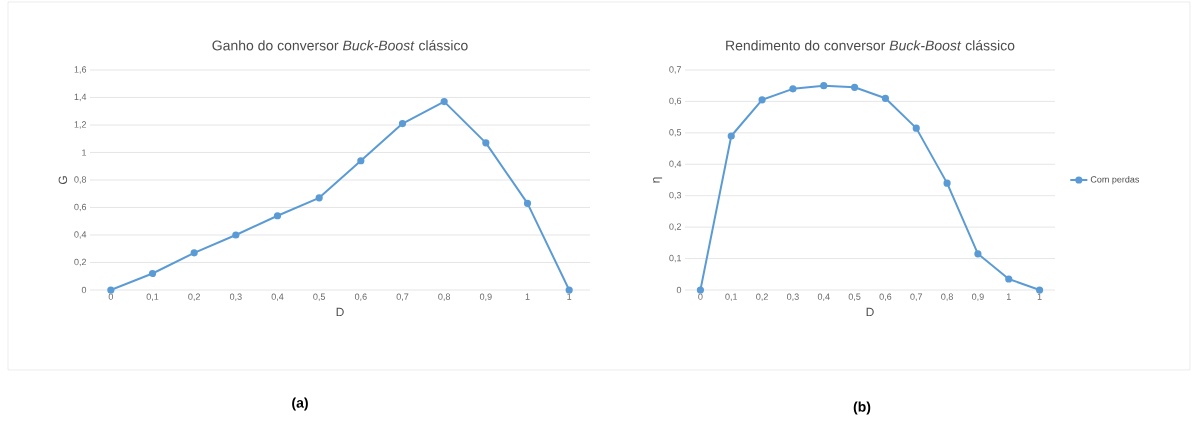 Image resolution: width=1197 pixels, height=422 pixels. What do you see at coordinates (80, 125) in the screenshot?
I see `y-tick-label: 1,2` at bounding box center [80, 125].